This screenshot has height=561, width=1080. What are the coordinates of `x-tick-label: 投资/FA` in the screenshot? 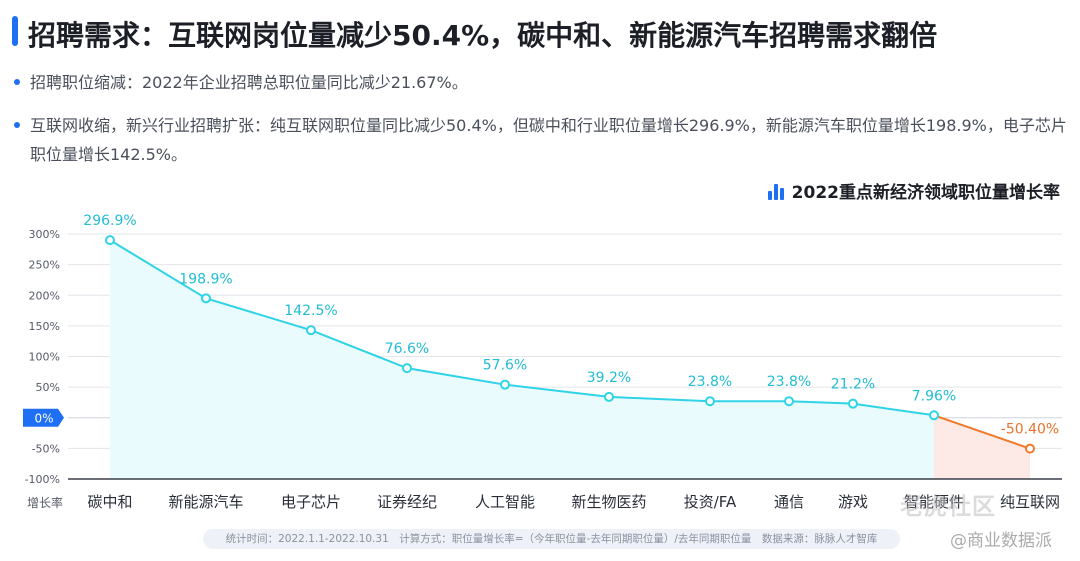 It's located at (710, 502).